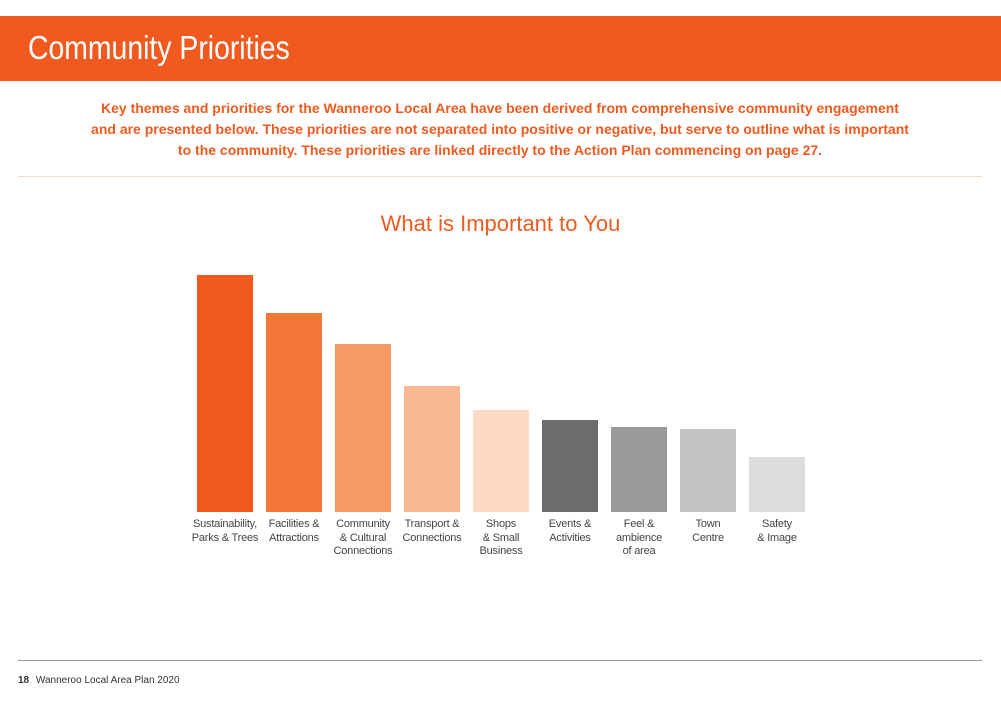  Describe the element at coordinates (24, 680) in the screenshot. I see `page-number: 18` at that location.